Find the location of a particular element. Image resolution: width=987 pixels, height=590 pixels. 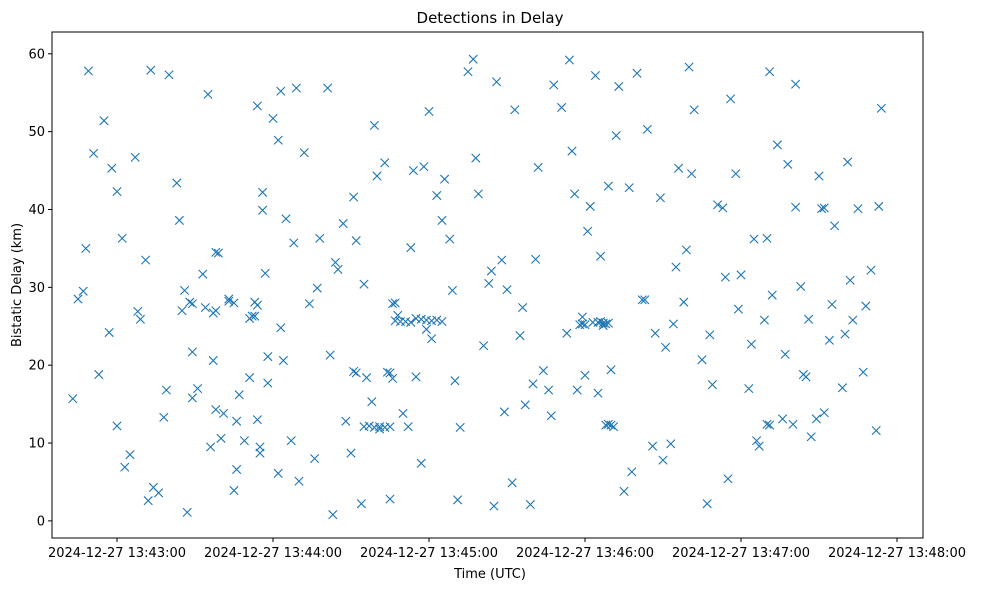

x-tick-label: 2024-12-27 13:48:00 is located at coordinates (897, 553).